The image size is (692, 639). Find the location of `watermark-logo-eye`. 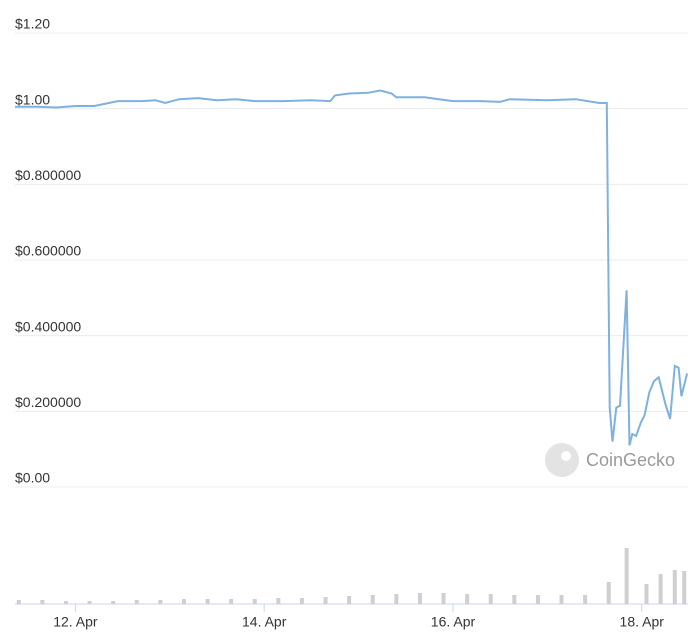

watermark-logo-eye is located at coordinates (566, 456).